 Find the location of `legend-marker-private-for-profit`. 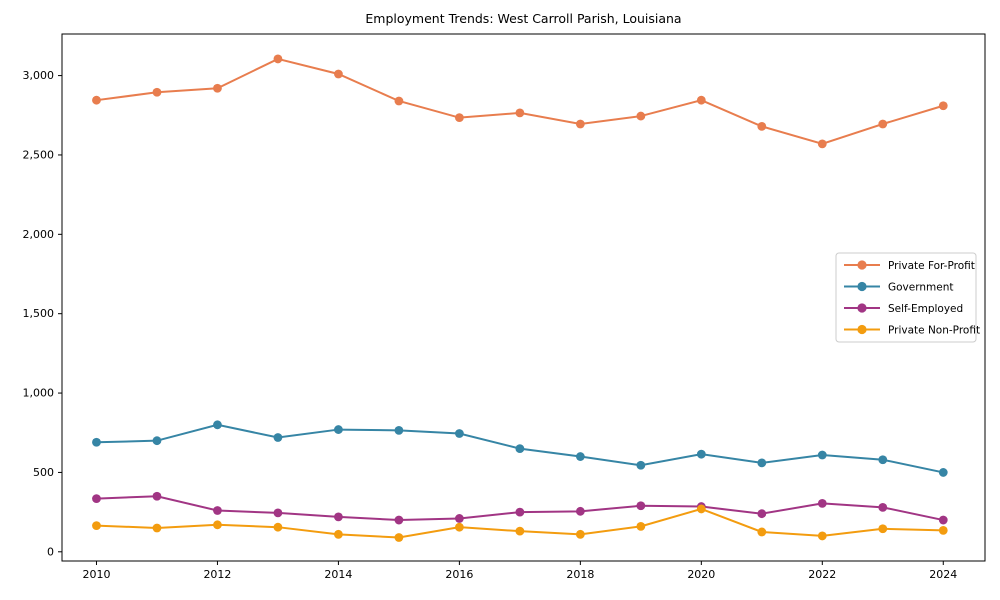

legend-marker-private-for-profit is located at coordinates (862, 265).